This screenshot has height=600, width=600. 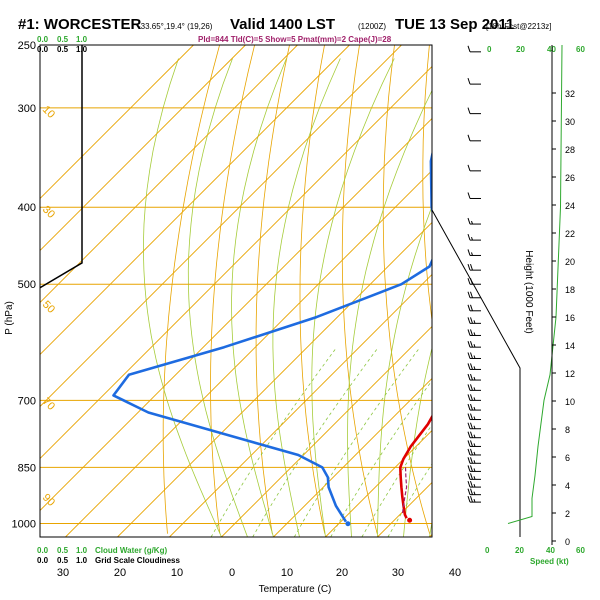 What do you see at coordinates (43, 39) in the screenshot?
I see `top-green-0: 0.0` at bounding box center [43, 39].